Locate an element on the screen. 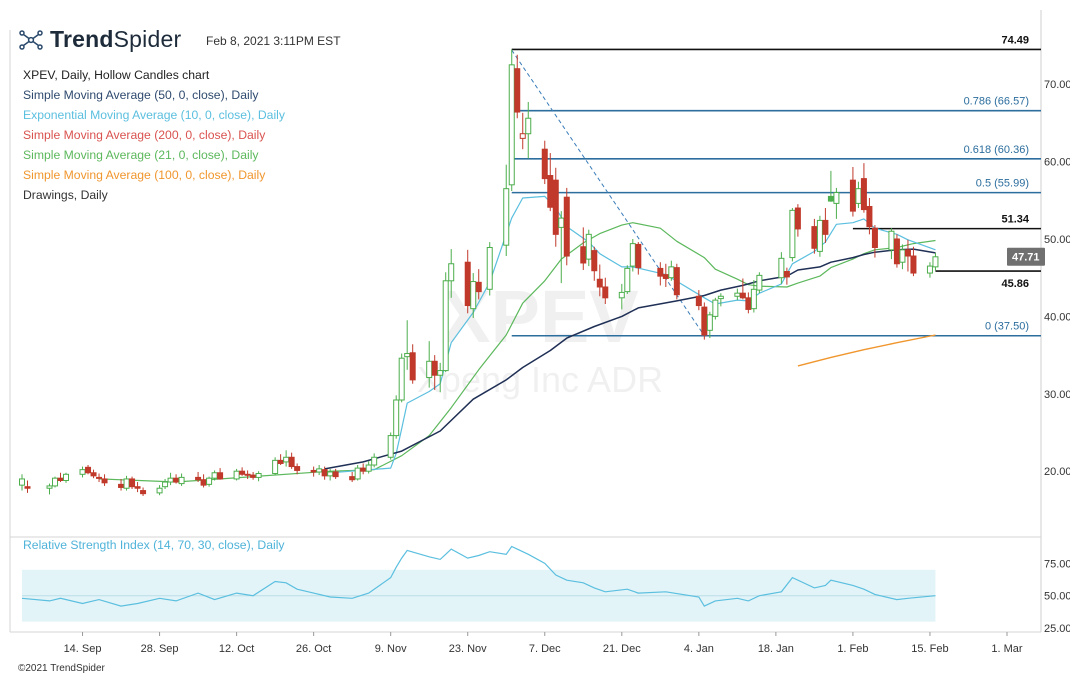 This screenshot has height=679, width=1070. rsi-tick-label: 75.00 is located at coordinates (1057, 564).